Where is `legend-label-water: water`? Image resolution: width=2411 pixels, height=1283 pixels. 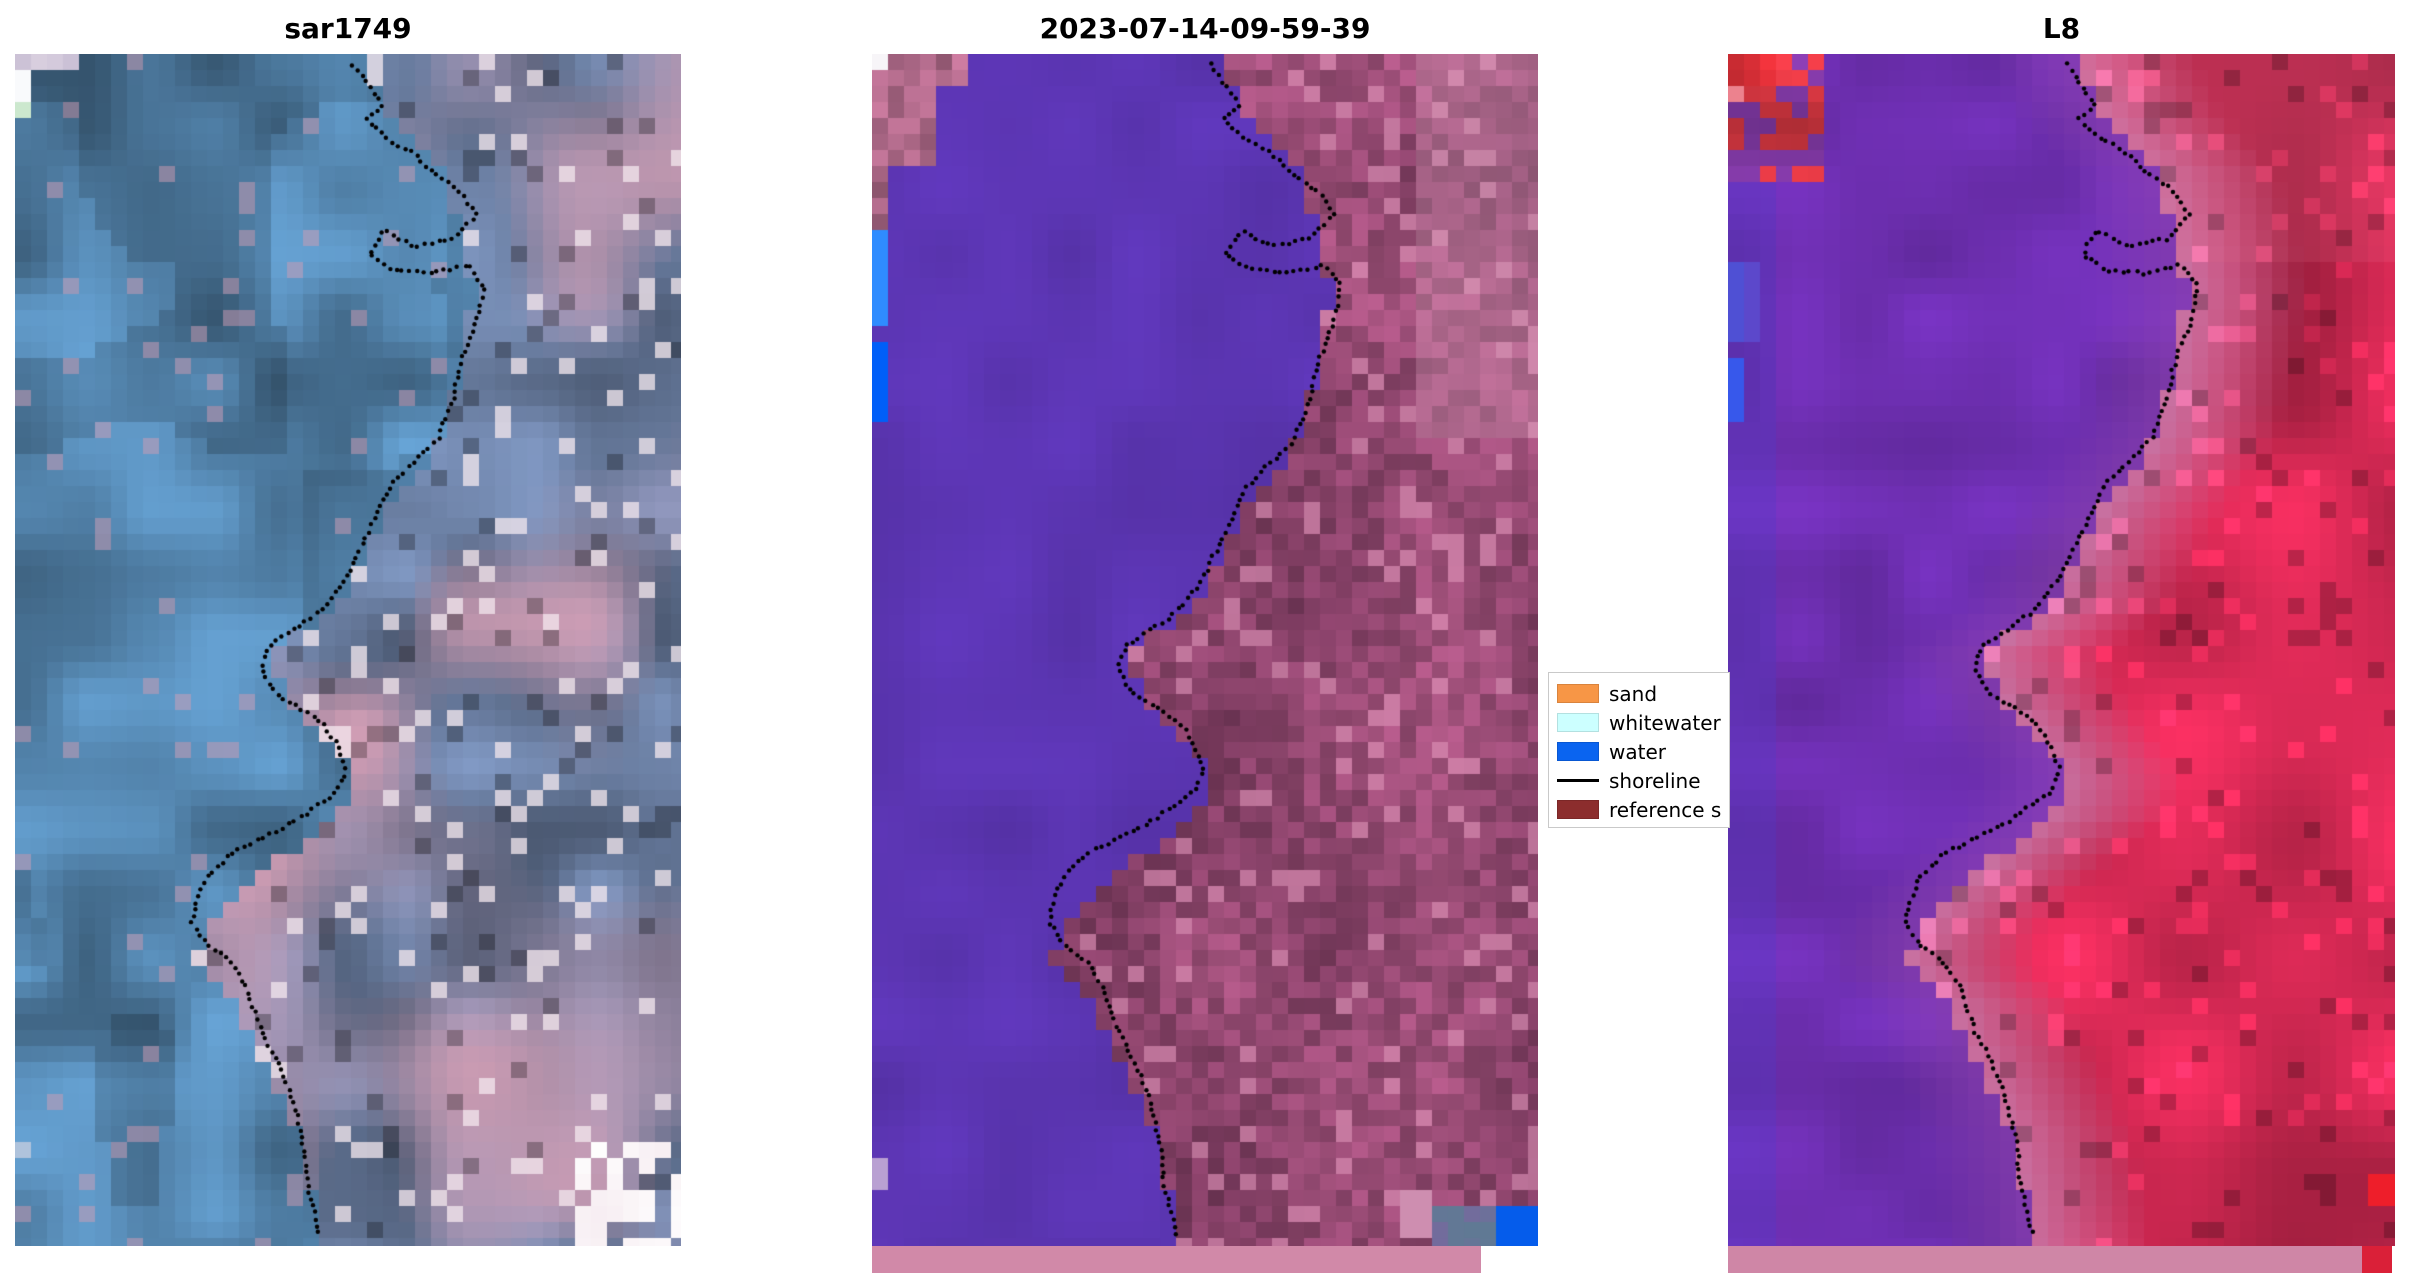 legend-label-water: water is located at coordinates (1637, 751).